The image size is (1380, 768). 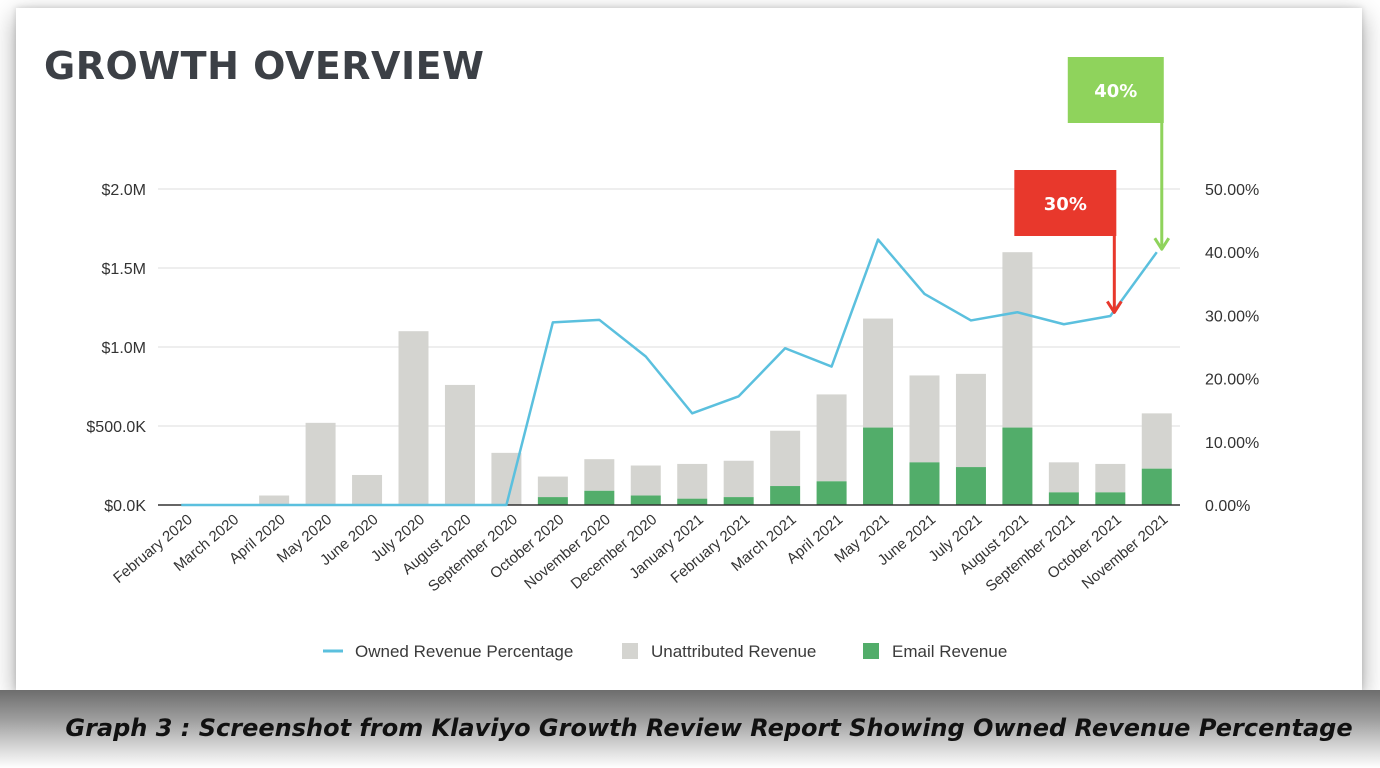 What do you see at coordinates (153, 549) in the screenshot?
I see `x-tick-label: February 2020` at bounding box center [153, 549].